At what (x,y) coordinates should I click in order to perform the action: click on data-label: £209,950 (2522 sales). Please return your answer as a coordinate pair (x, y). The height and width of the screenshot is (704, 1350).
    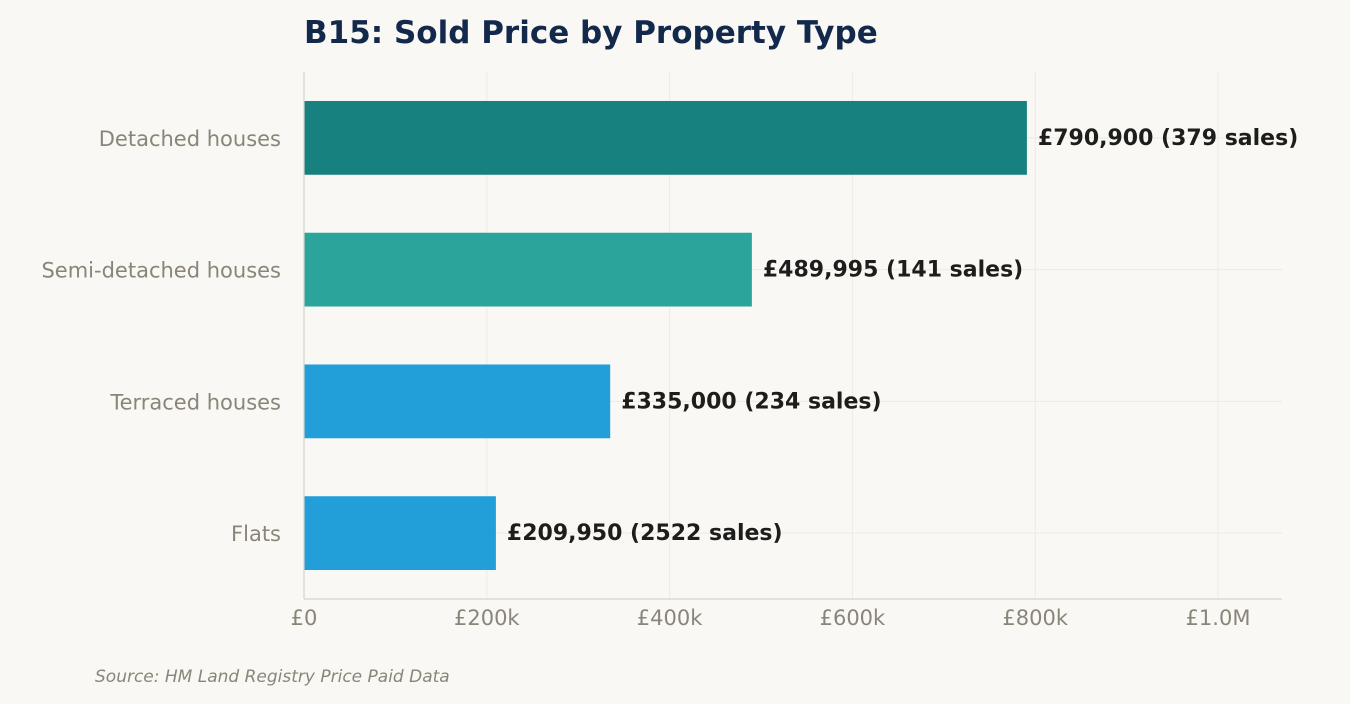
    Looking at the image, I should click on (645, 533).